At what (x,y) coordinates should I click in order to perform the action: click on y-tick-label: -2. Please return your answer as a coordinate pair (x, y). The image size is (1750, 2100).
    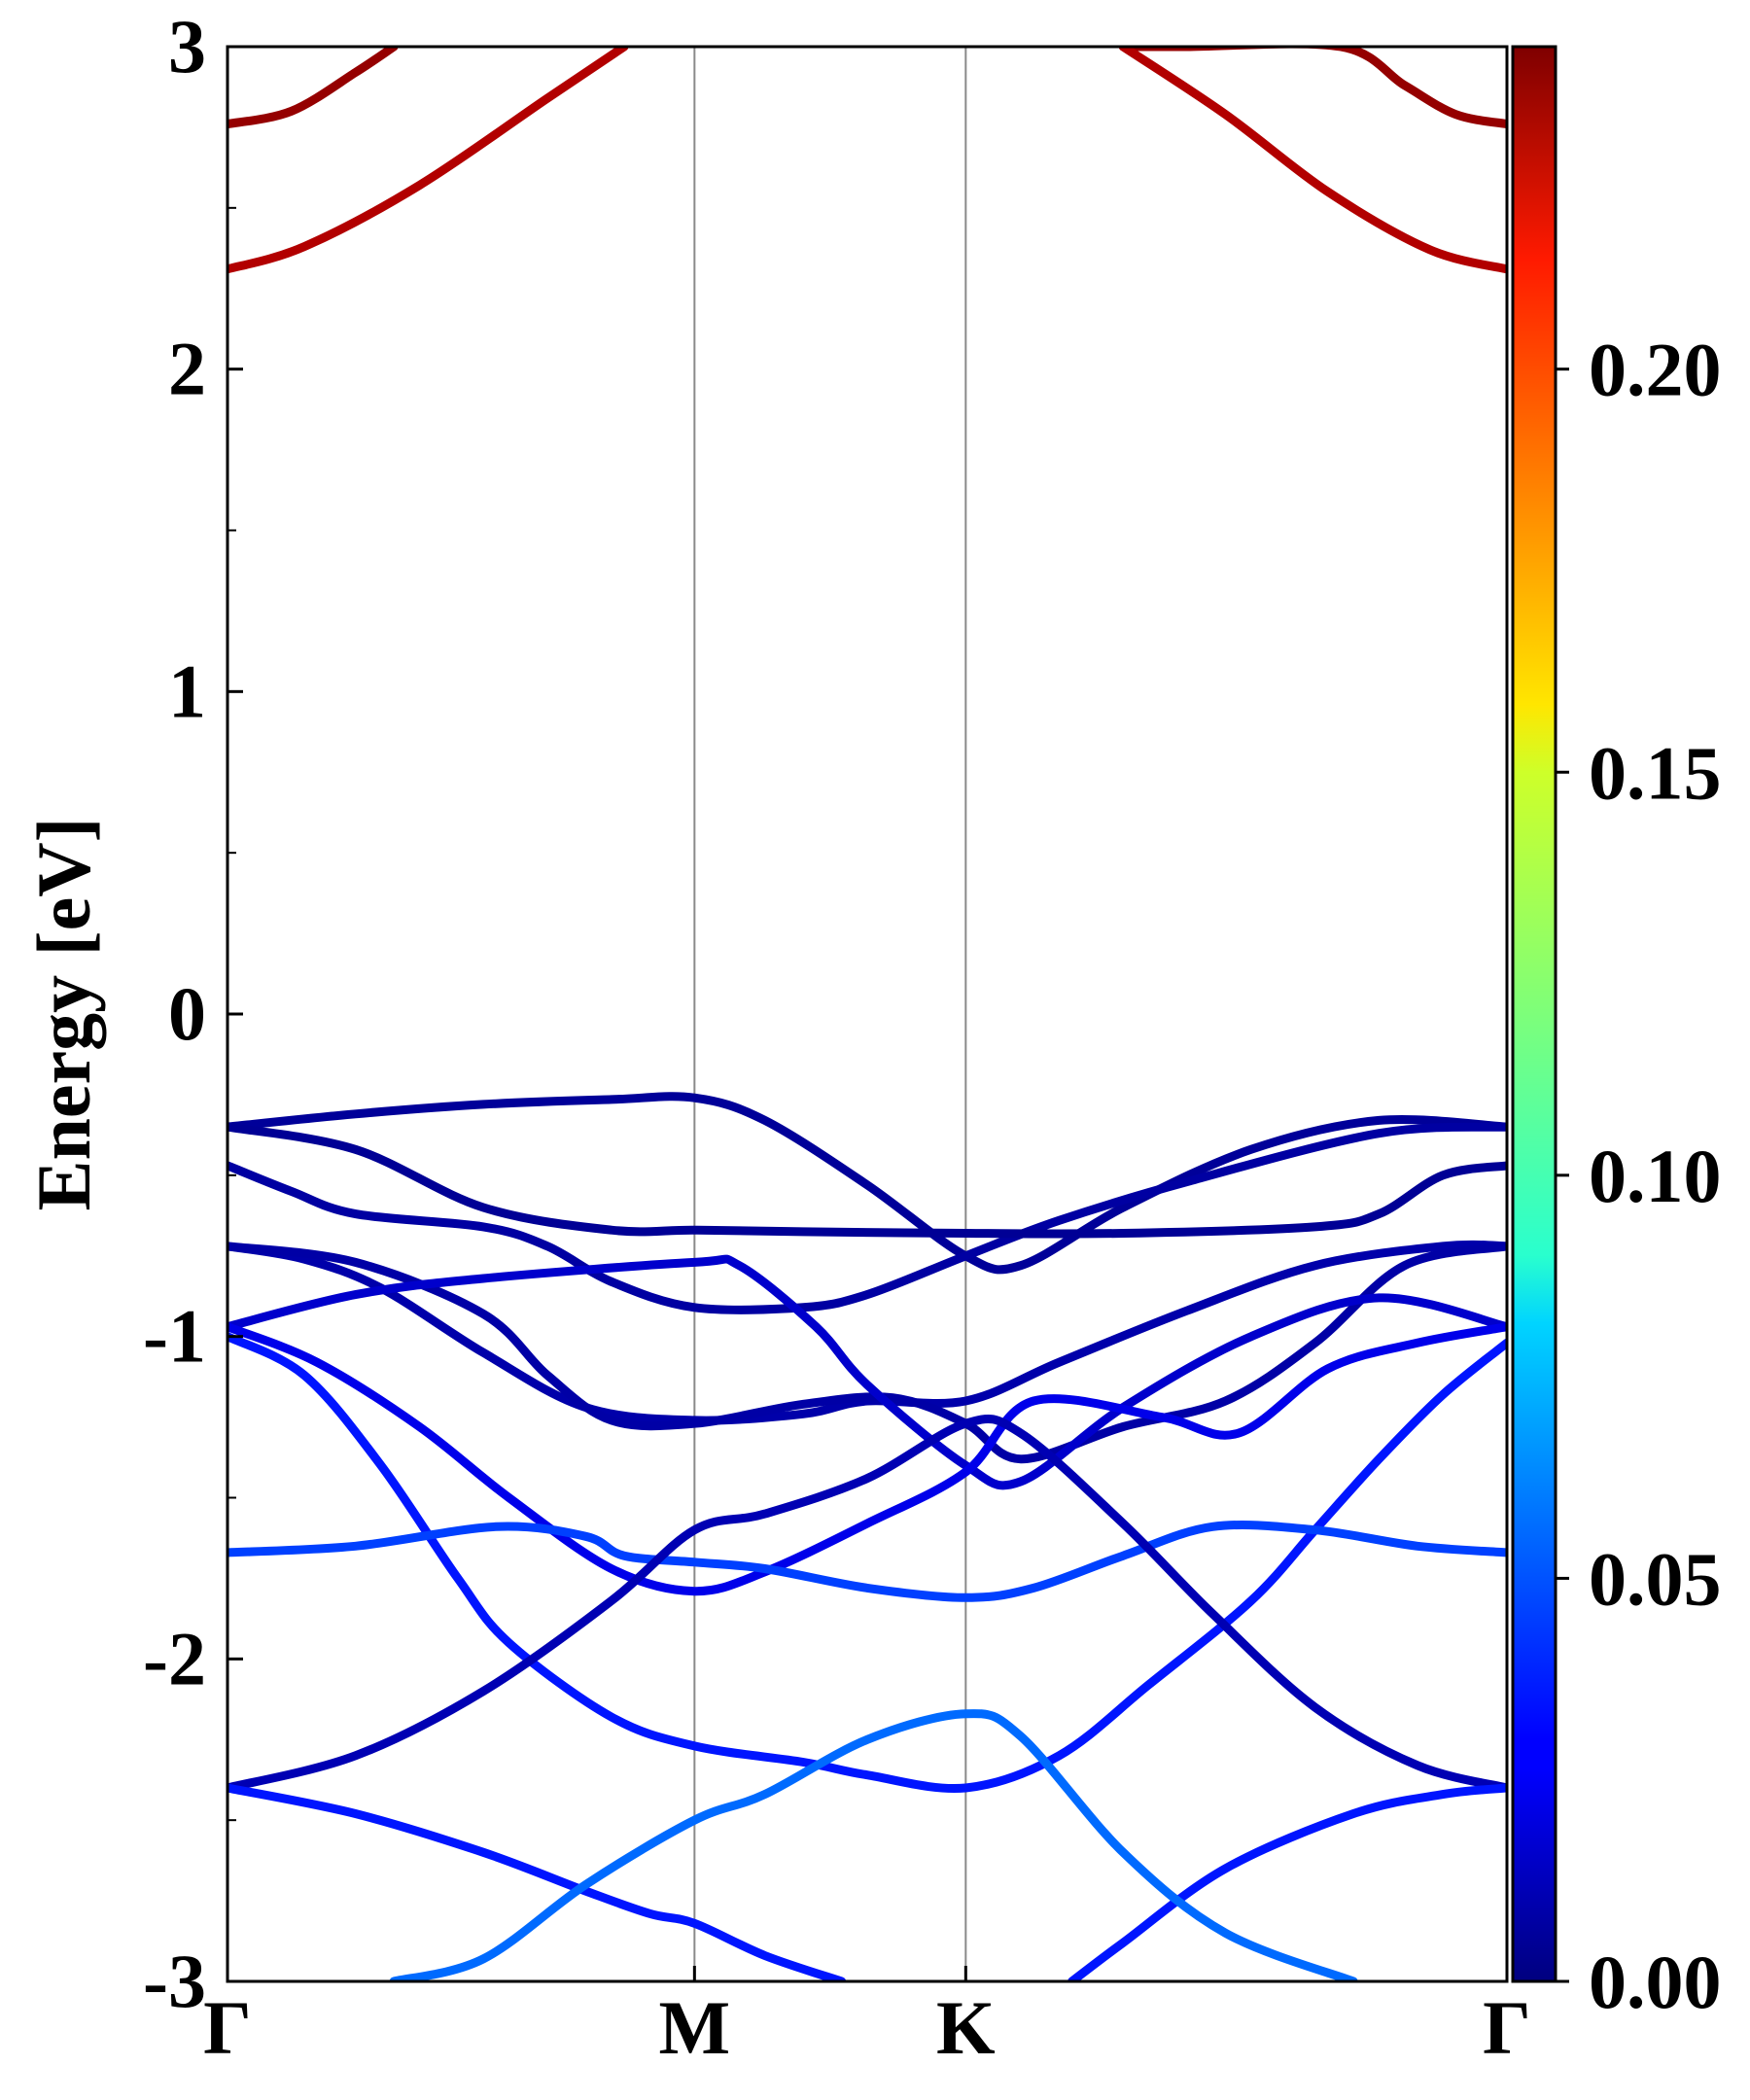
    Looking at the image, I should click on (174, 1658).